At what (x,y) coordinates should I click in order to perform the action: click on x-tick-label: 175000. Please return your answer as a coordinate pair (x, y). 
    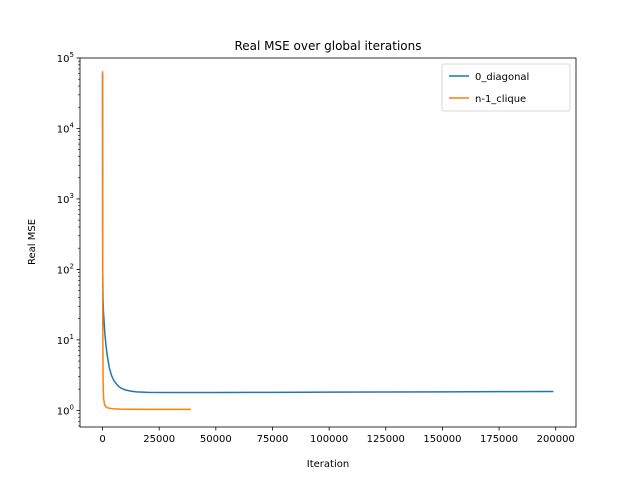
    Looking at the image, I should click on (499, 439).